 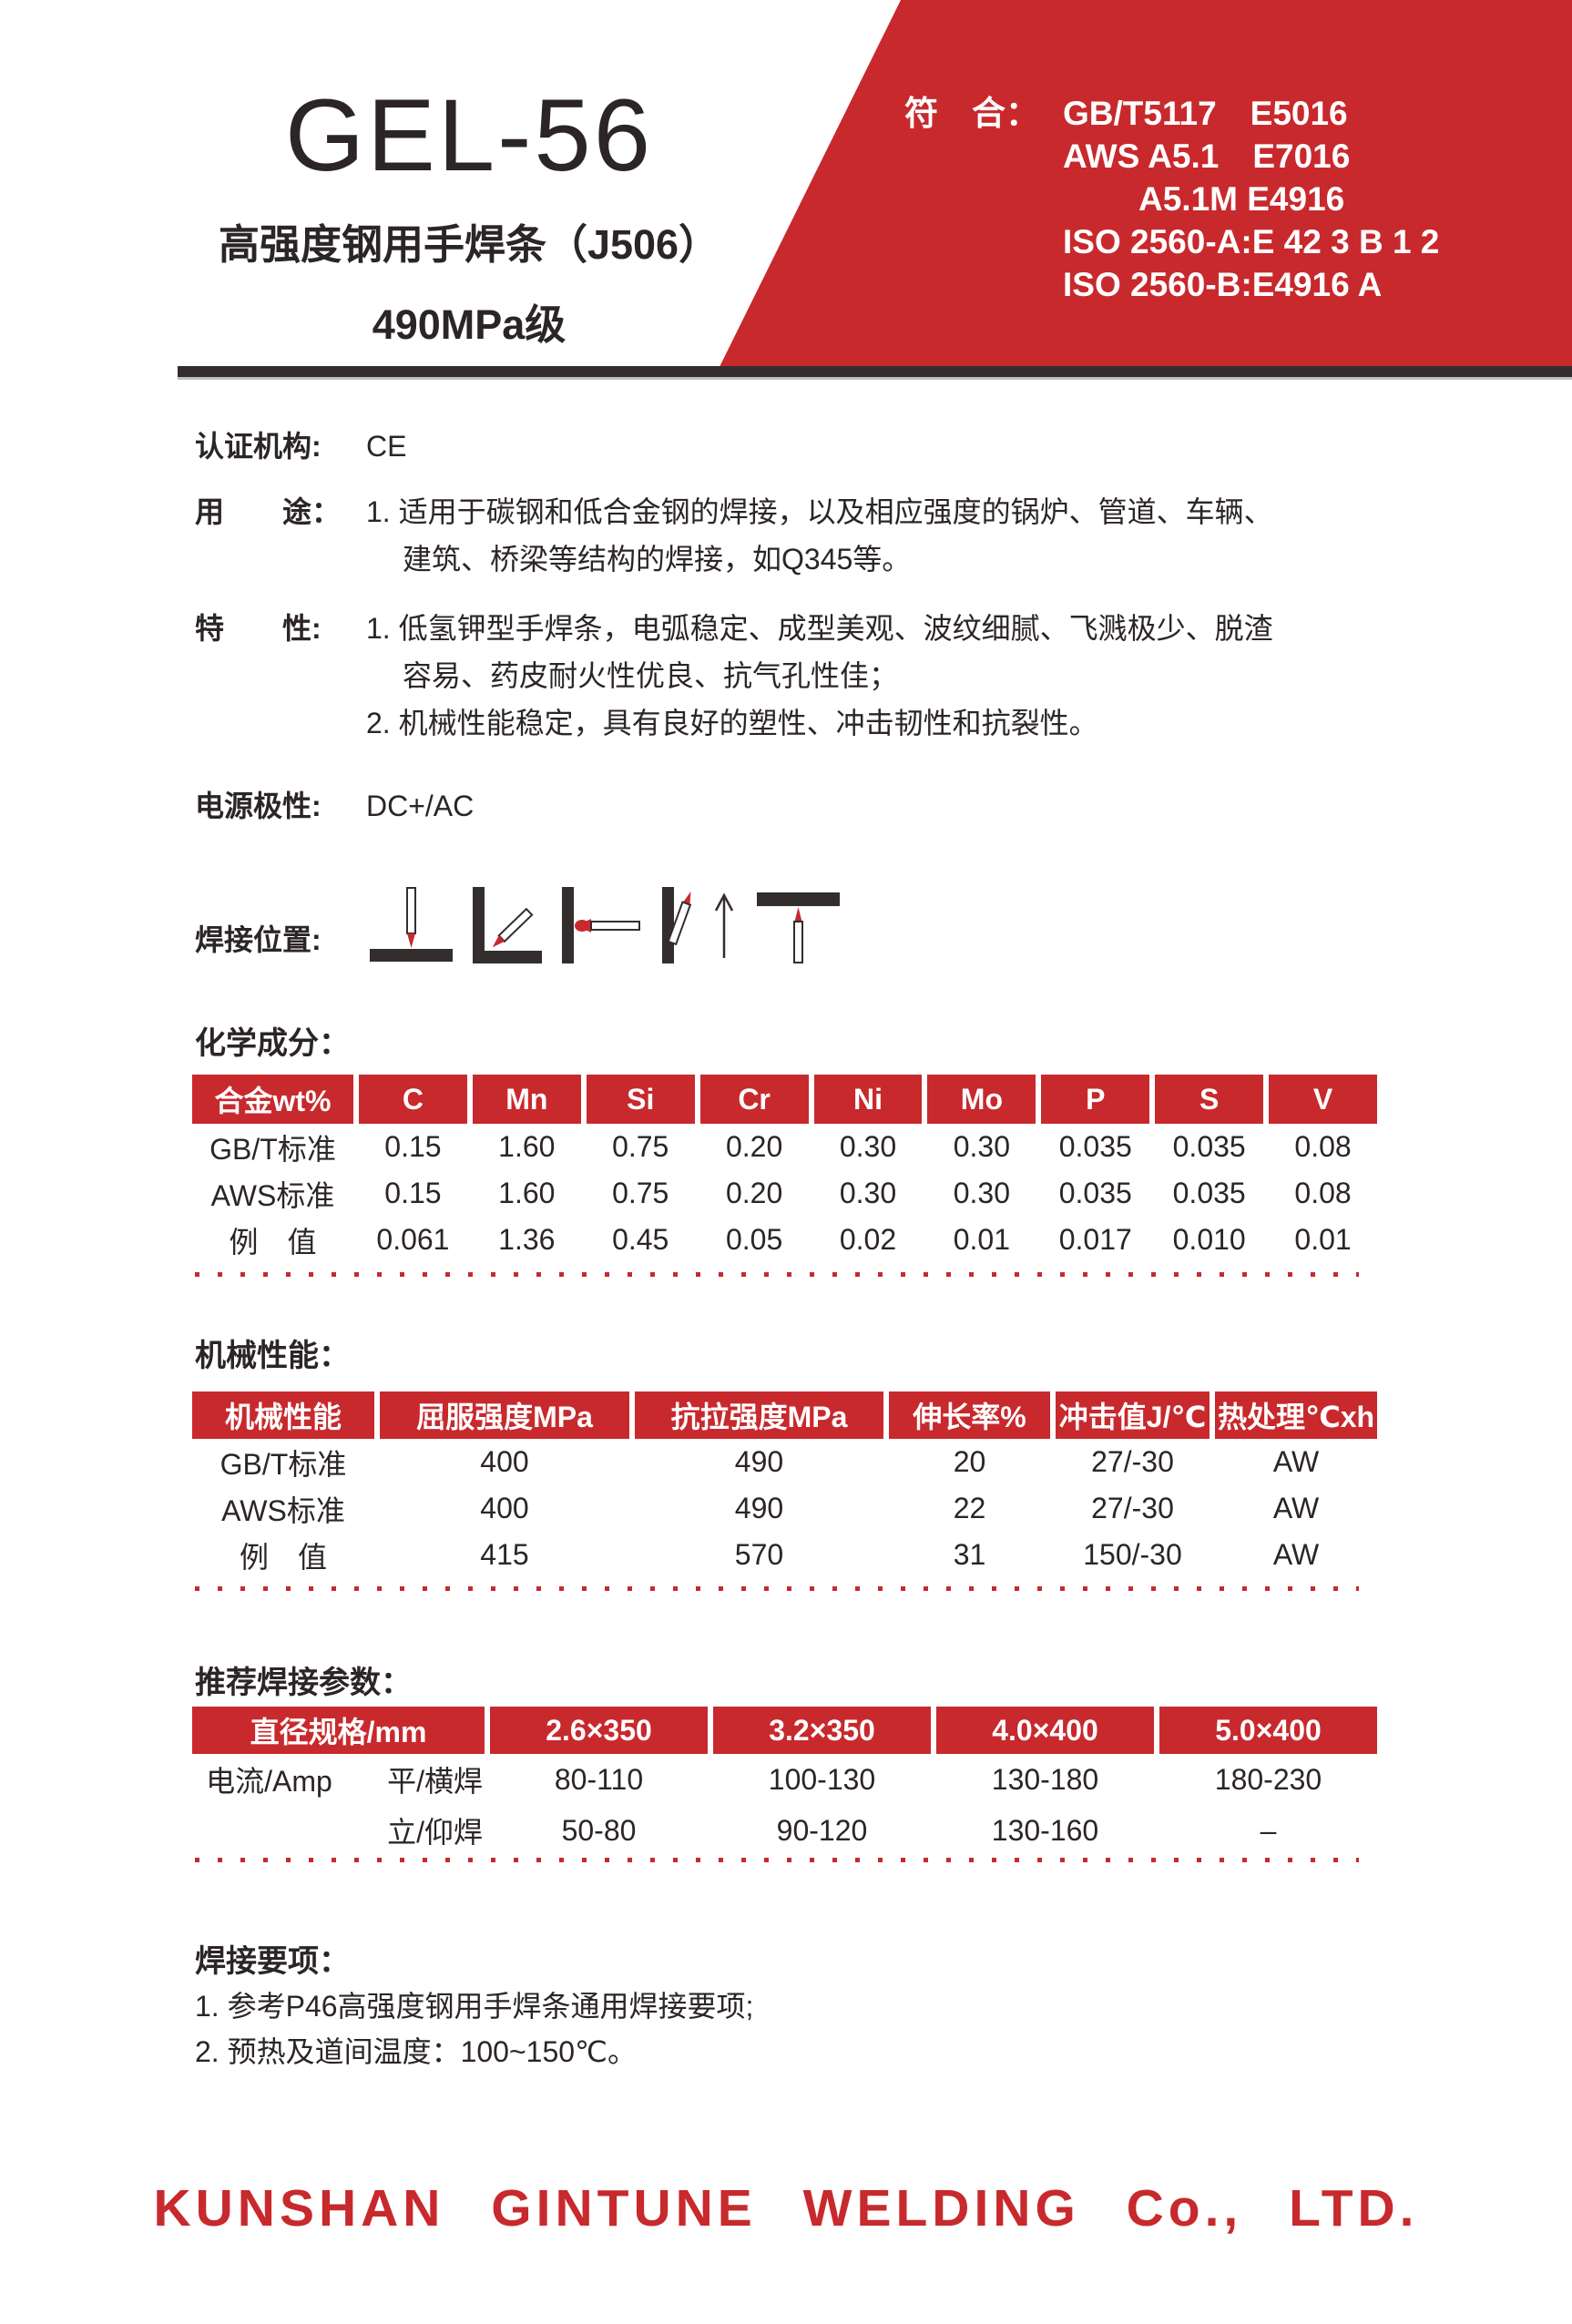 What do you see at coordinates (272, 1043) in the screenshot?
I see `chemical-section-title: 化学成分：` at bounding box center [272, 1043].